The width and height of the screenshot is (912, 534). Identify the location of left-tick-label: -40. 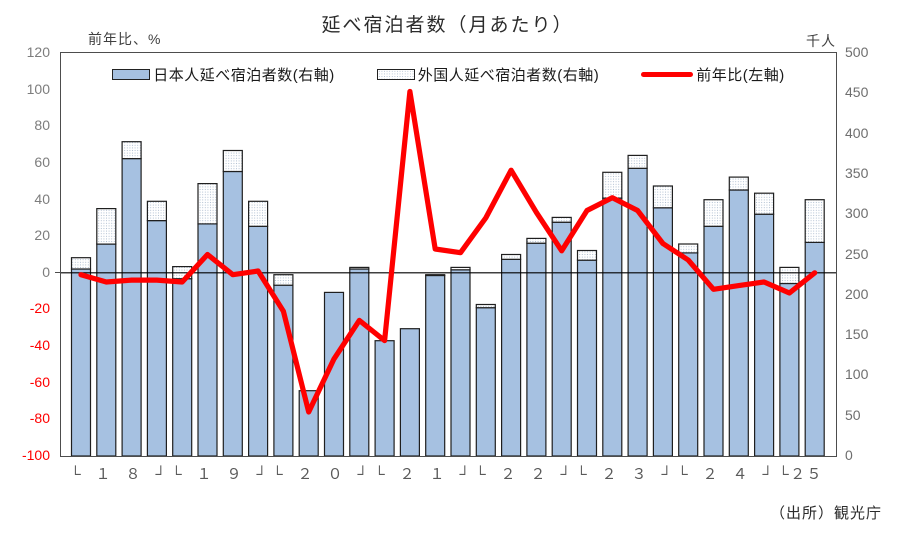
(39, 345).